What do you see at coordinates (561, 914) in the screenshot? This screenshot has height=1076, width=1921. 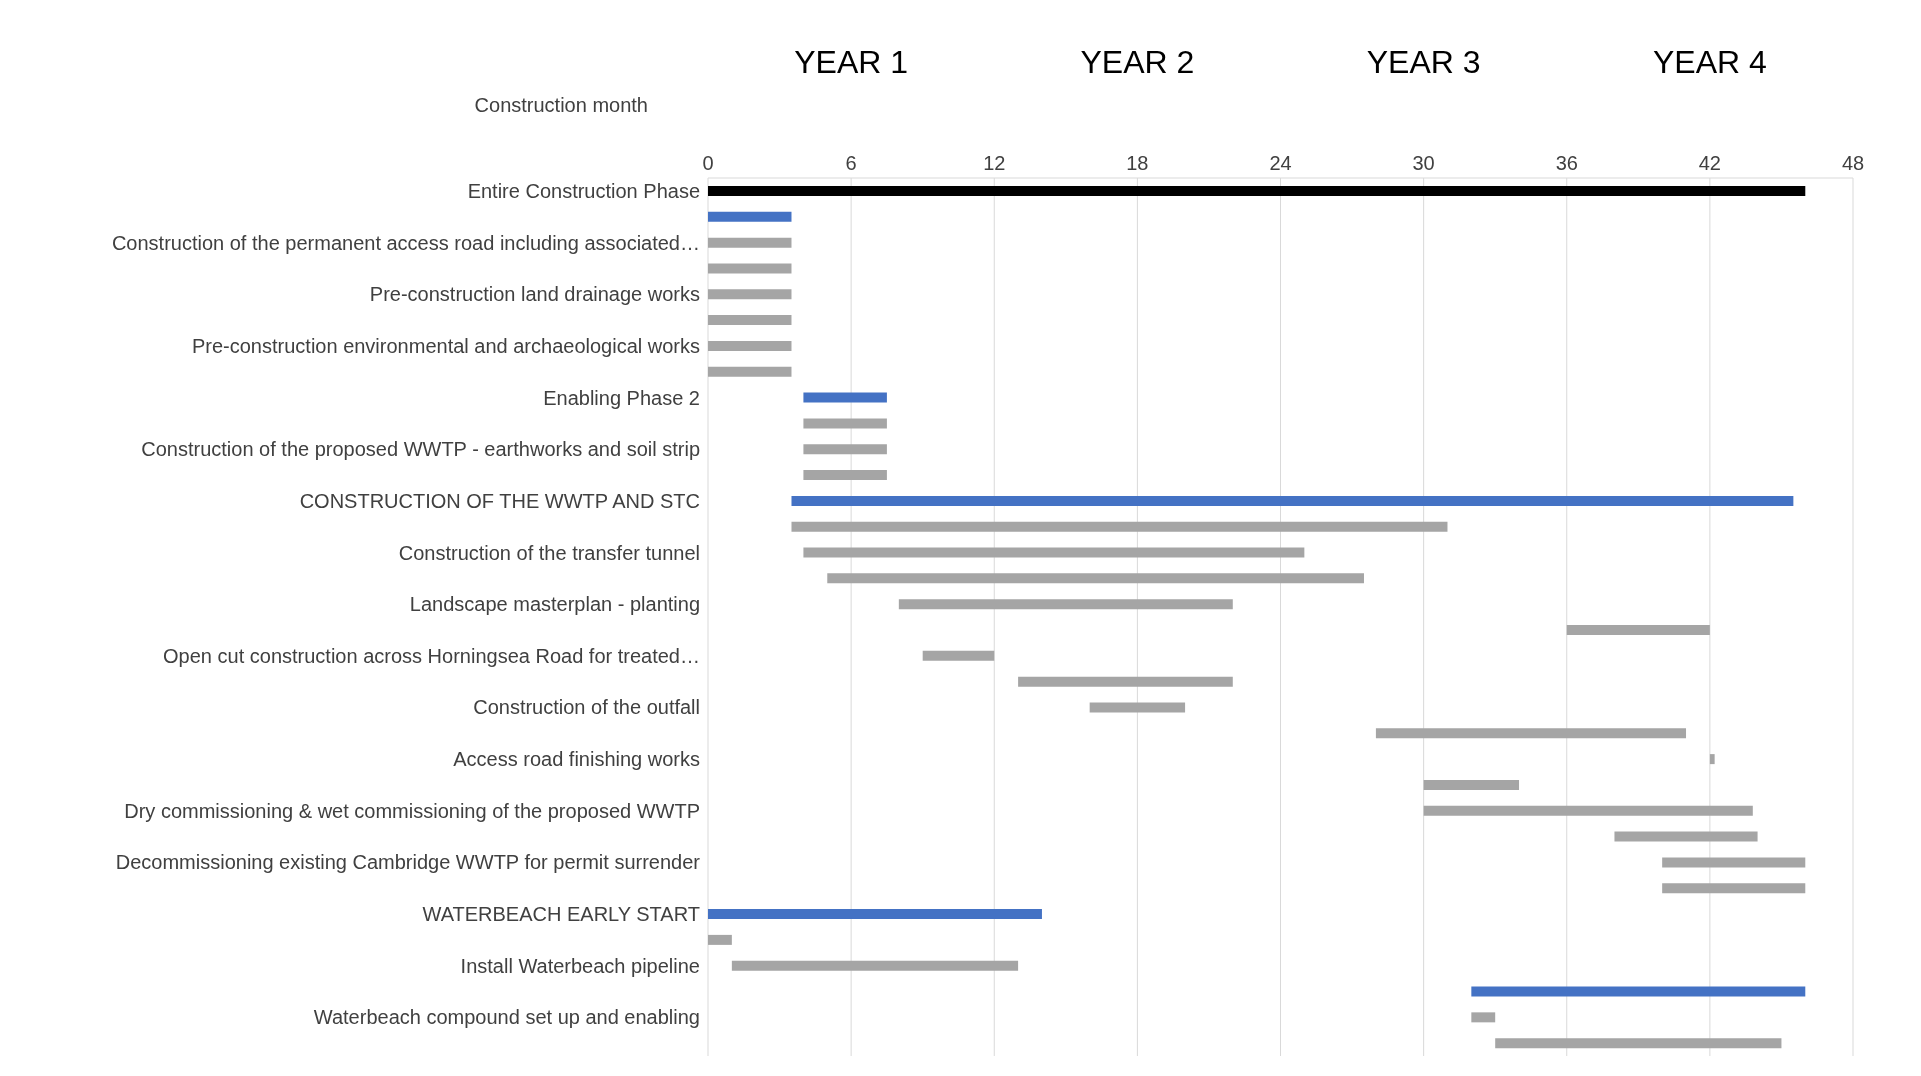 I see `y-tick-label: WATERBEACH EARLY START` at bounding box center [561, 914].